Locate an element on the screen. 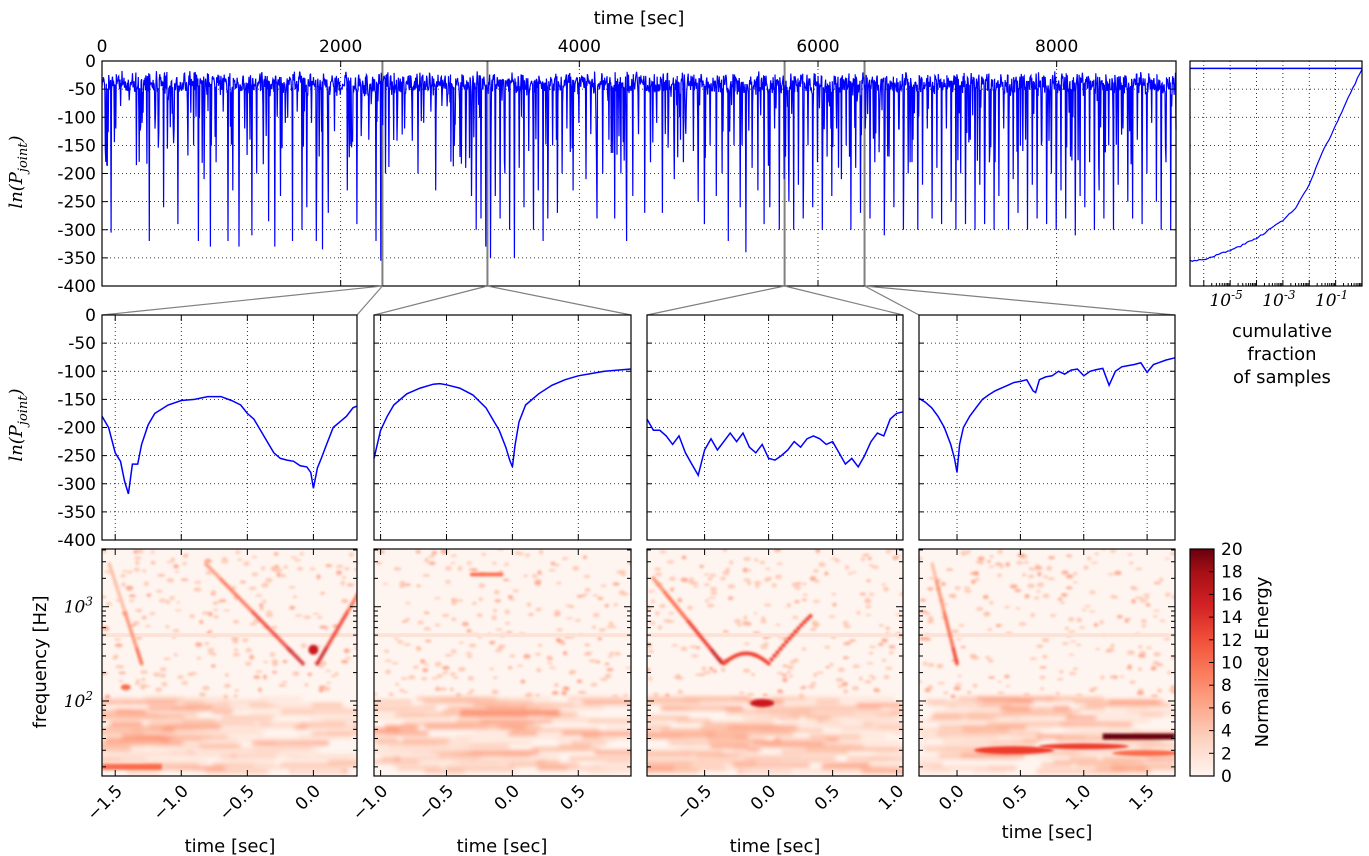 The image size is (1369, 856). zoom-ytick-label: -200 is located at coordinates (76, 429).